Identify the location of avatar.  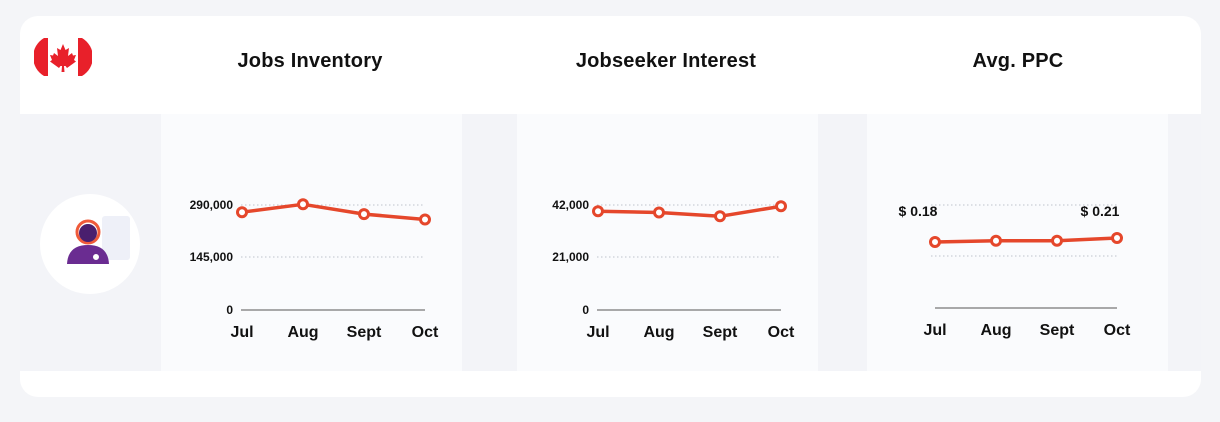
(90, 244).